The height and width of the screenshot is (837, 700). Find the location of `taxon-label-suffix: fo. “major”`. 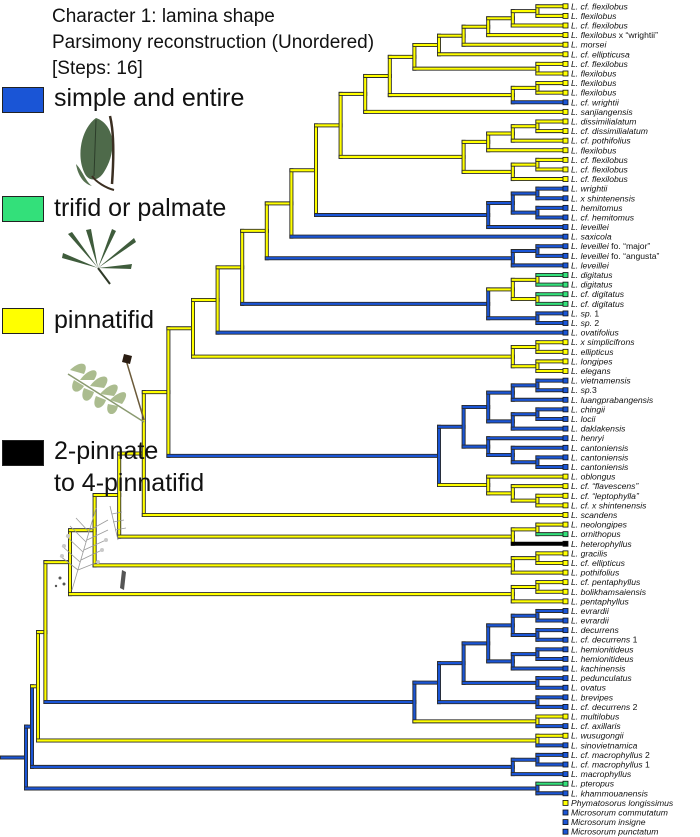

taxon-label-suffix: fo. “major” is located at coordinates (630, 246).